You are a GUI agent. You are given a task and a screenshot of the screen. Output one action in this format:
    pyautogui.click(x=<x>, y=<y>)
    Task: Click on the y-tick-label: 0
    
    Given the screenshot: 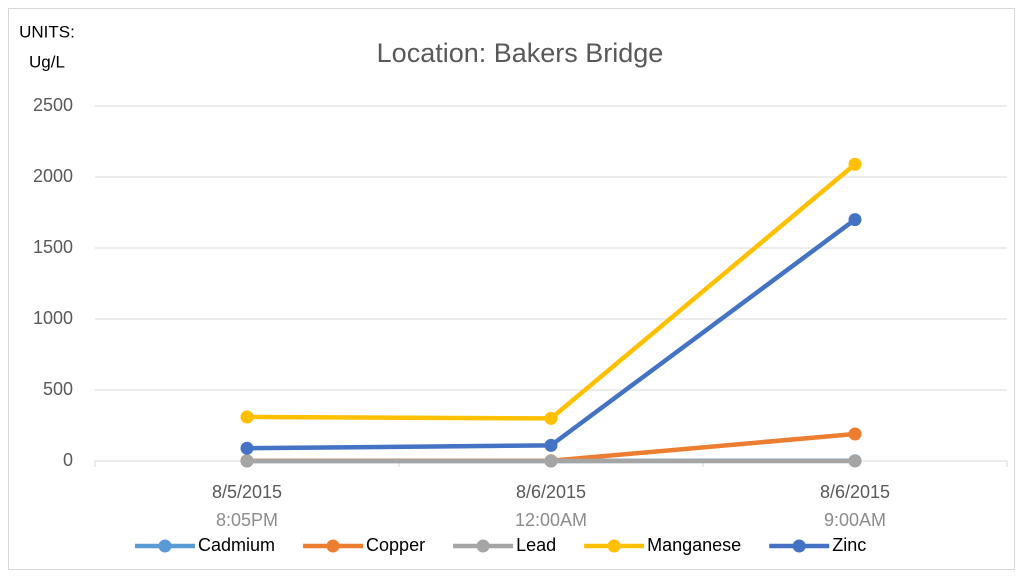 What is the action you would take?
    pyautogui.click(x=68, y=460)
    